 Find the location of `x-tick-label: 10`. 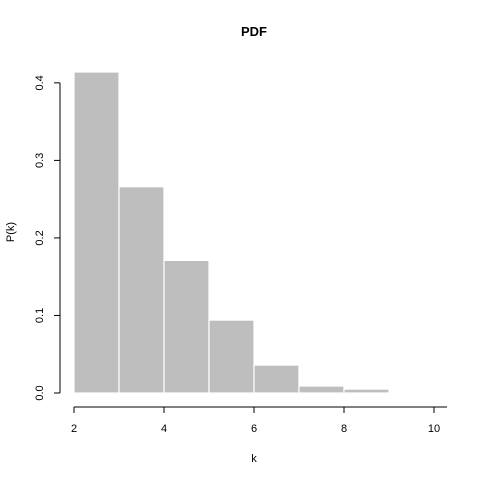

x-tick-label: 10 is located at coordinates (434, 429).